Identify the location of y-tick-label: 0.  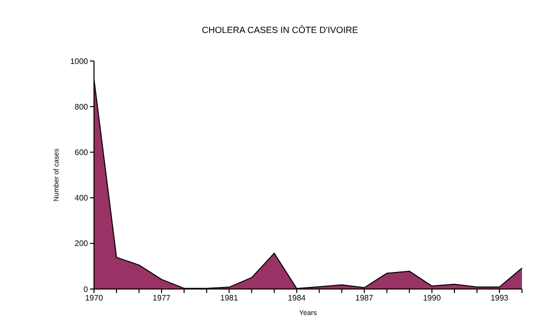
(86, 289).